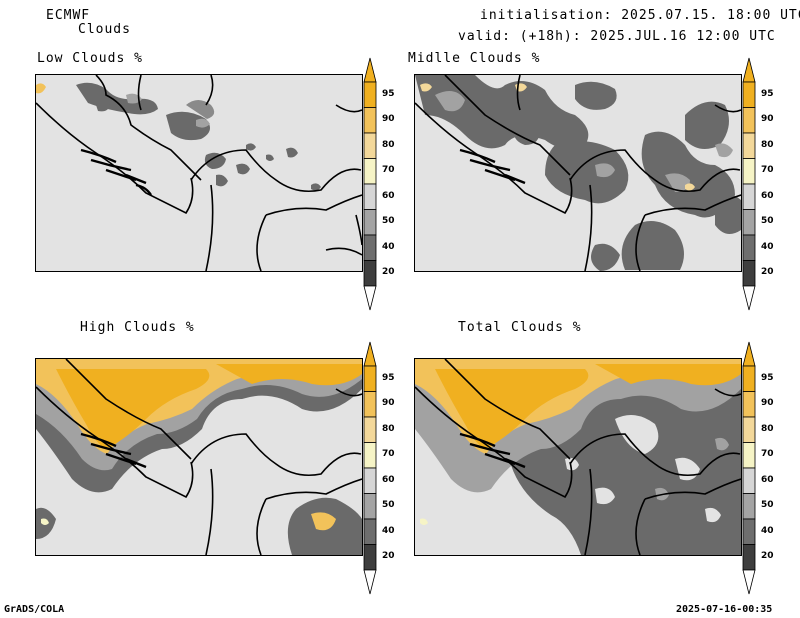  What do you see at coordinates (758, 184) in the screenshot?
I see `colorbar-mid: 95 90 80 70 60 50 40 20` at bounding box center [758, 184].